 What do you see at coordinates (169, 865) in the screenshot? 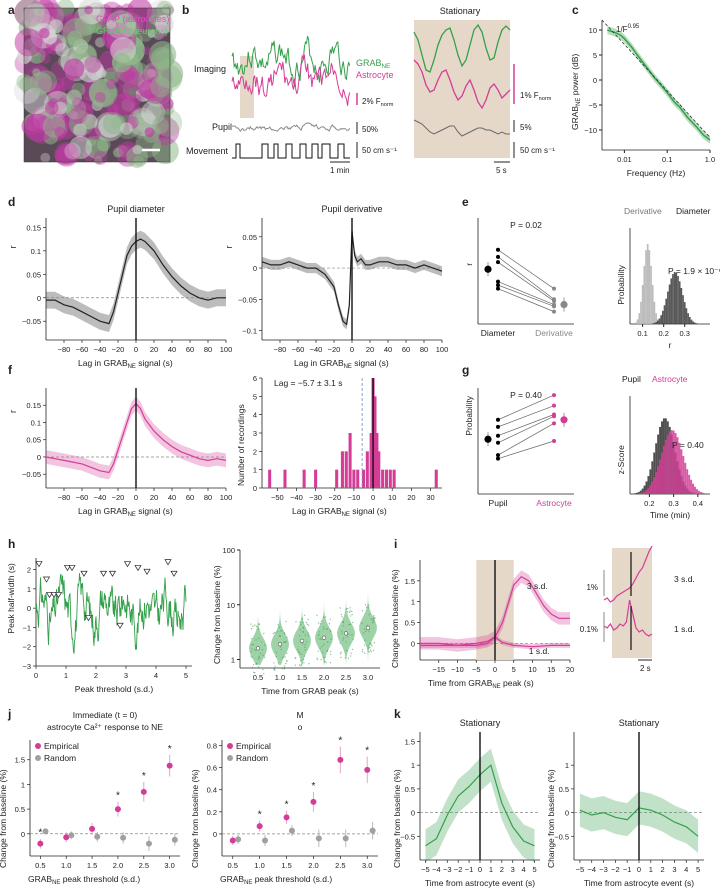
I see `x-tick-label: 3.0` at bounding box center [169, 865].